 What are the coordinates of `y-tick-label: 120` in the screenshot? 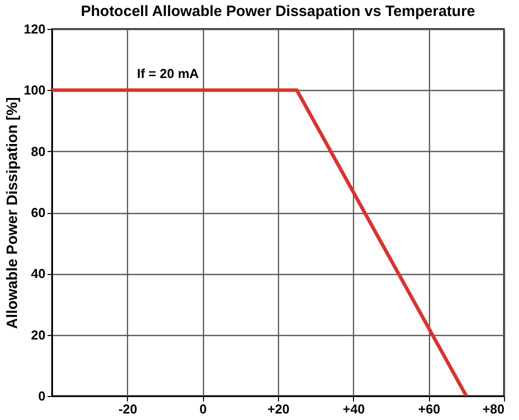 It's located at (35, 29).